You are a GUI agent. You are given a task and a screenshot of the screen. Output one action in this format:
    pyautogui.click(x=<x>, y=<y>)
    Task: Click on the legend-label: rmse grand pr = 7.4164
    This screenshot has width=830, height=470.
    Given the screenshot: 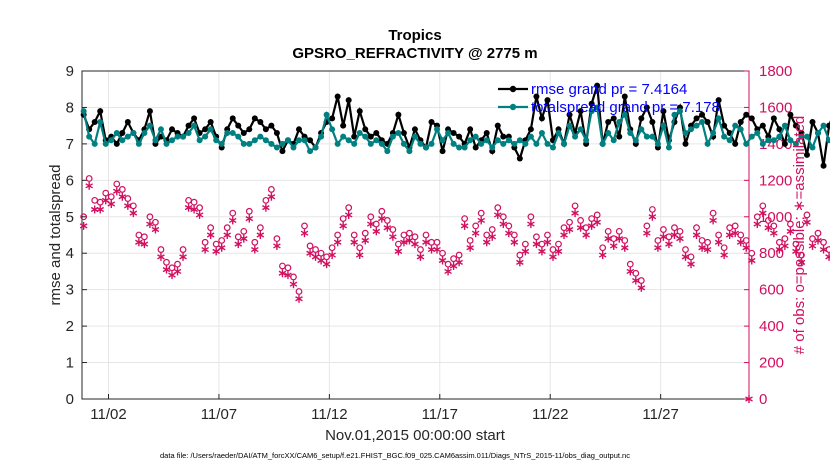 What is the action you would take?
    pyautogui.click(x=609, y=89)
    